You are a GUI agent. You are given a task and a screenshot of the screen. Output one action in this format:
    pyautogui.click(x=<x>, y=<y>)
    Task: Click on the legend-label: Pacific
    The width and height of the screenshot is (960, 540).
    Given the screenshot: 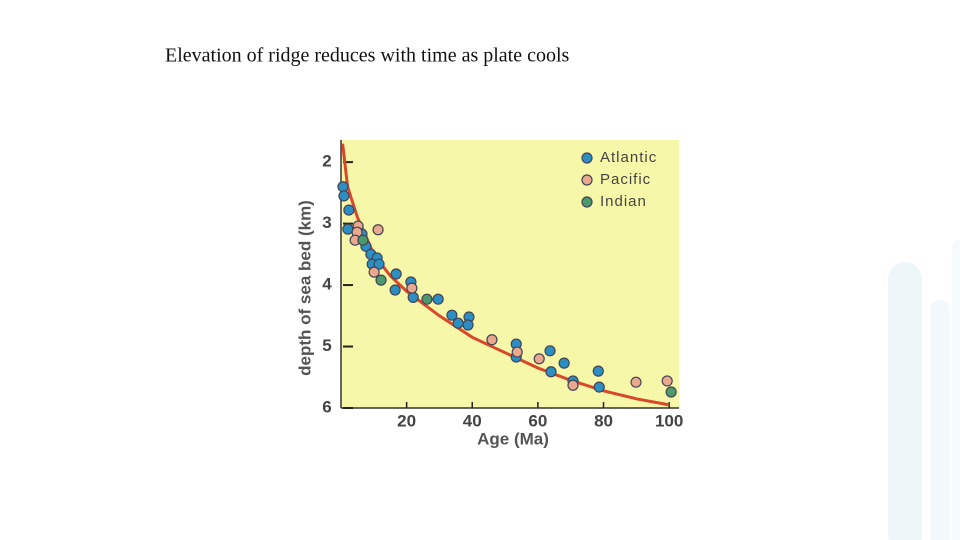 What is the action you would take?
    pyautogui.click(x=625, y=179)
    